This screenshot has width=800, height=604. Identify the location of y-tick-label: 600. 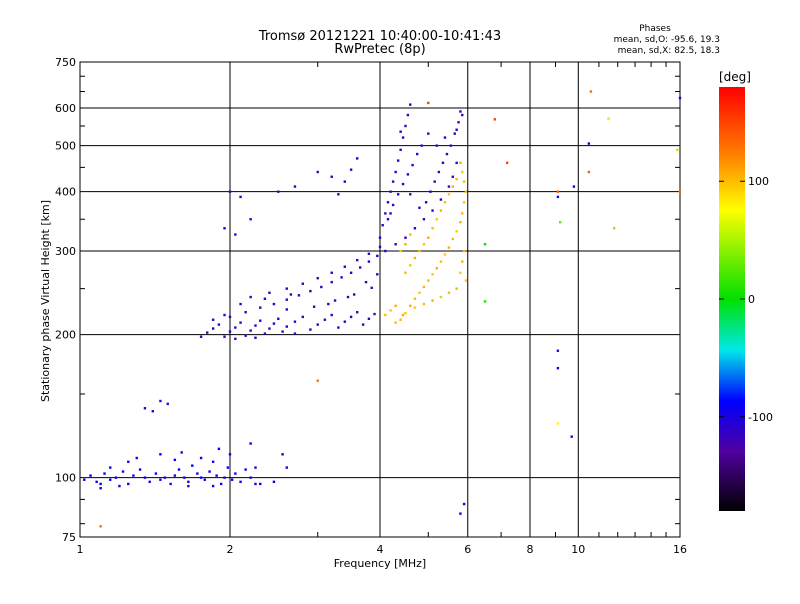
(65, 108).